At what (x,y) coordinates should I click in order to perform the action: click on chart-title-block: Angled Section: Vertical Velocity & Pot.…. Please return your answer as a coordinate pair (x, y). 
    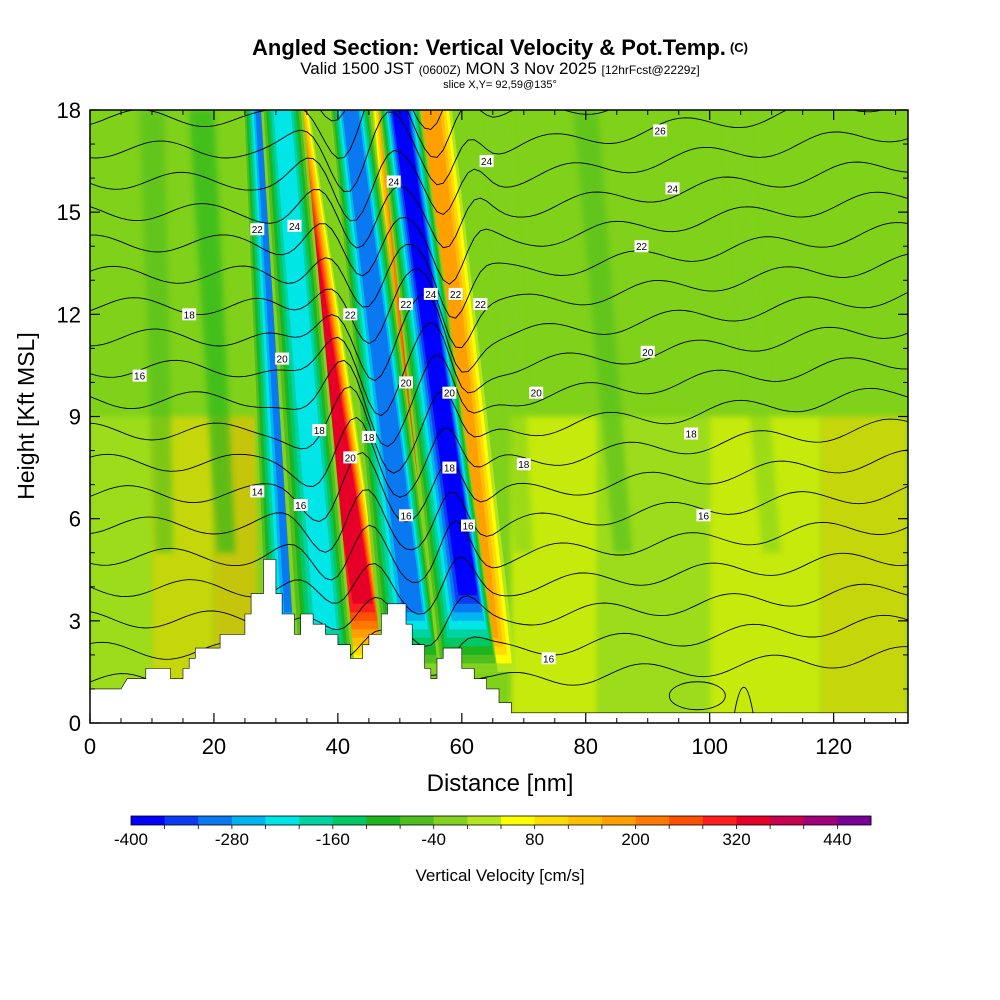
    Looking at the image, I should click on (500, 63).